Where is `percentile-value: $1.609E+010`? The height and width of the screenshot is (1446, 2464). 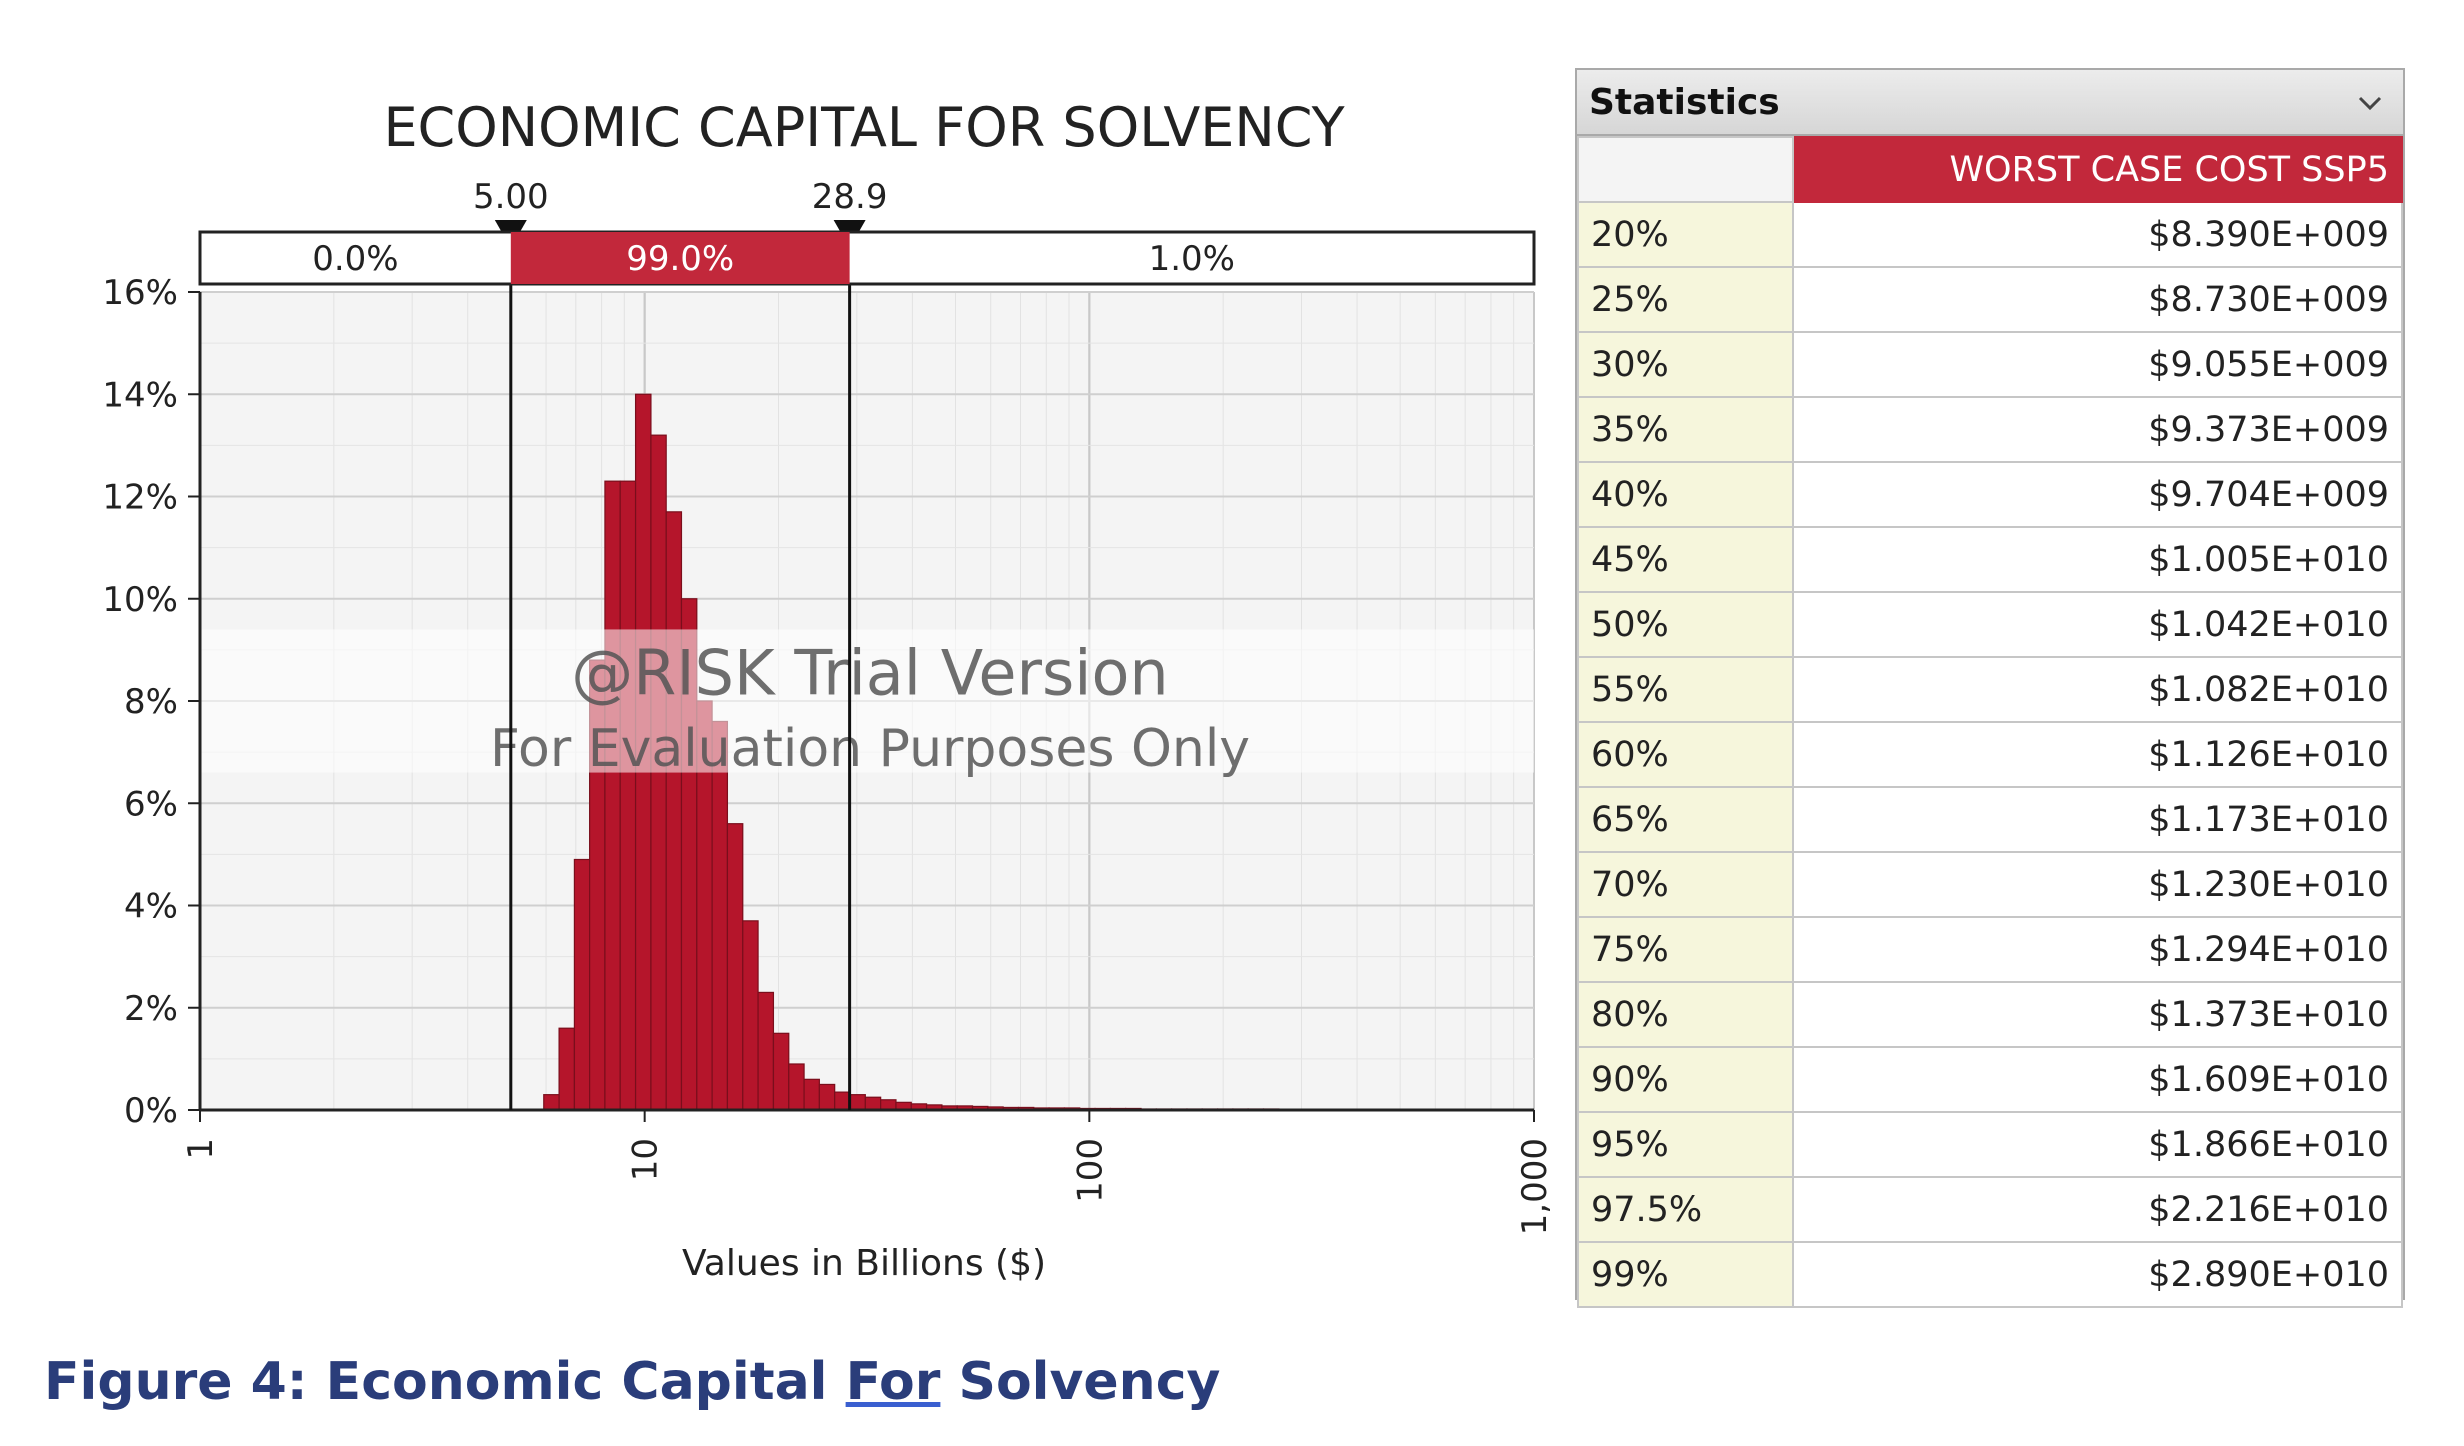 percentile-value: $1.609E+010 is located at coordinates (2097, 1079).